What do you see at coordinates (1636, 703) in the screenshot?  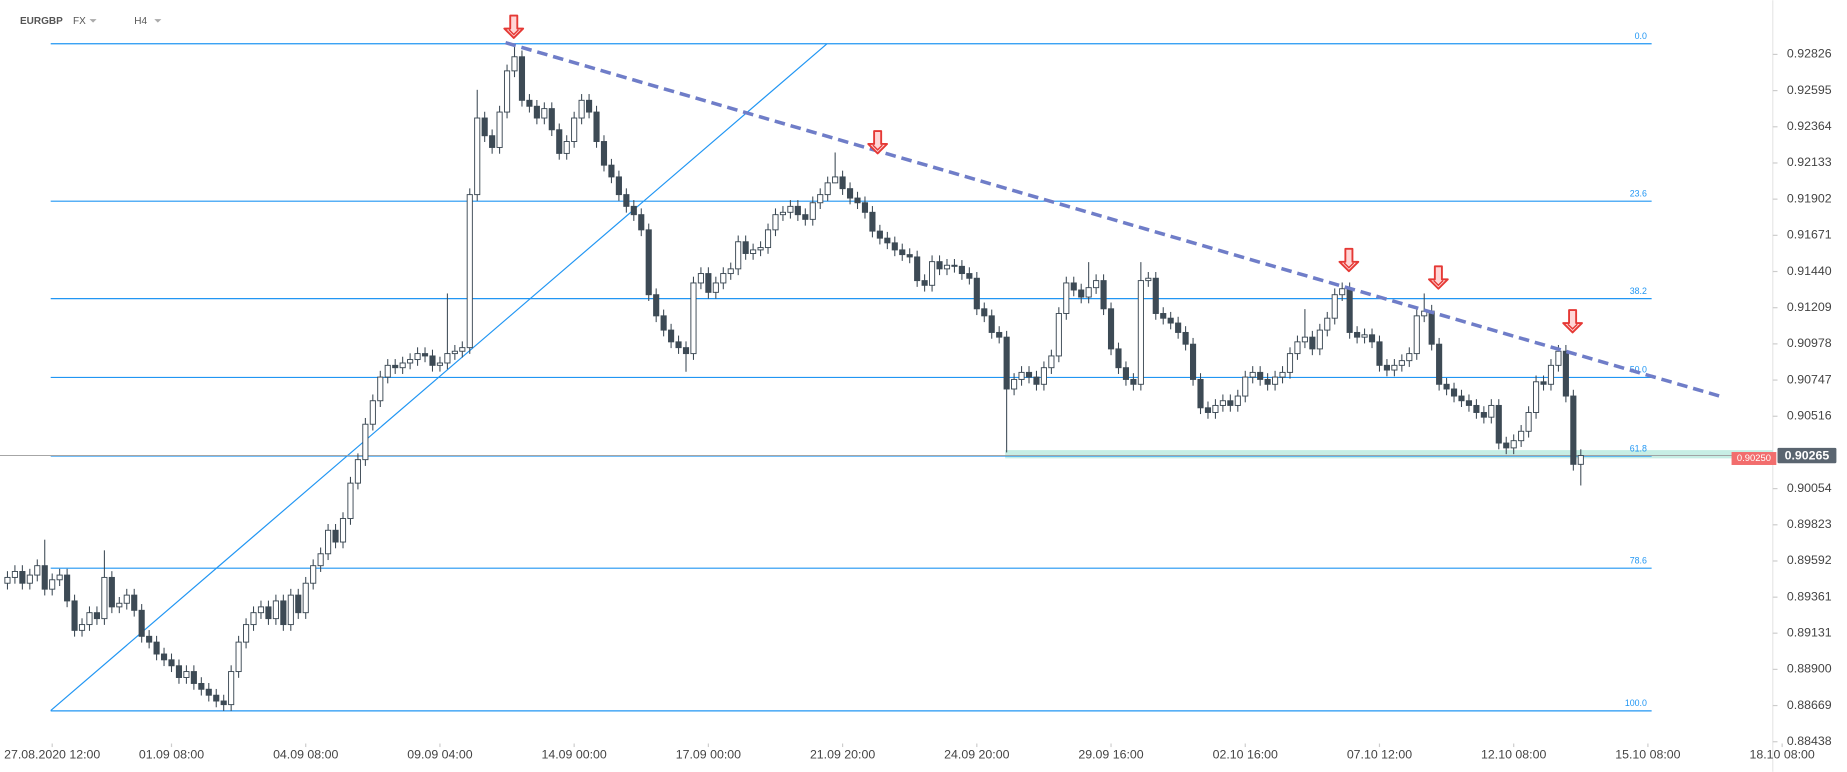 I see `fib-label: 100.0` at bounding box center [1636, 703].